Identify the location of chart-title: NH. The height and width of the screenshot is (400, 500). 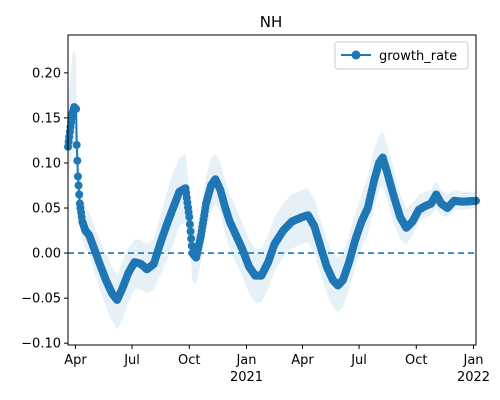
(271, 22).